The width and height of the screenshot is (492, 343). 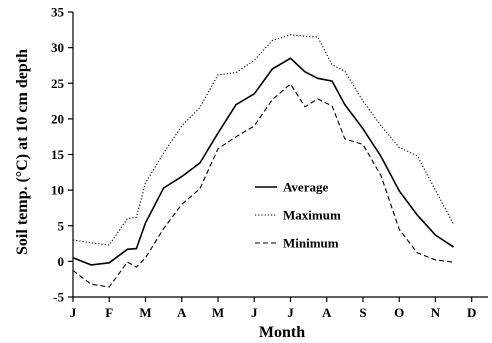 What do you see at coordinates (58, 12) in the screenshot?
I see `y-tick-label: 35` at bounding box center [58, 12].